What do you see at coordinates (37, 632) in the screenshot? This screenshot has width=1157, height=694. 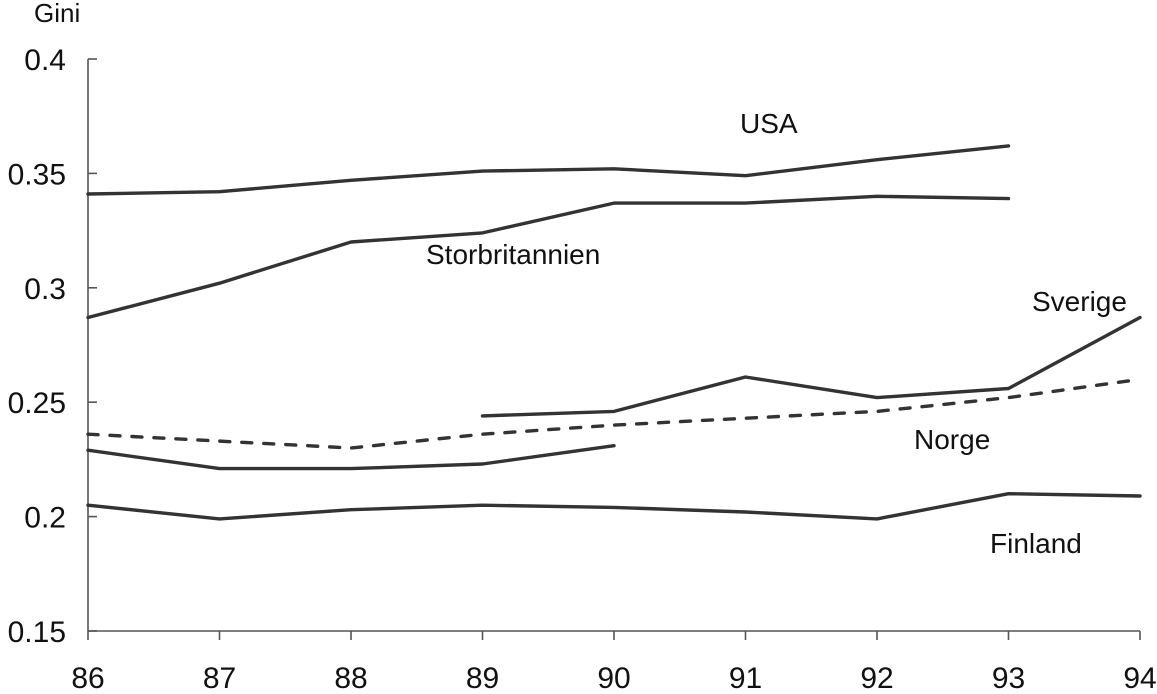 I see `y-tick-label: 0.15` at bounding box center [37, 632].